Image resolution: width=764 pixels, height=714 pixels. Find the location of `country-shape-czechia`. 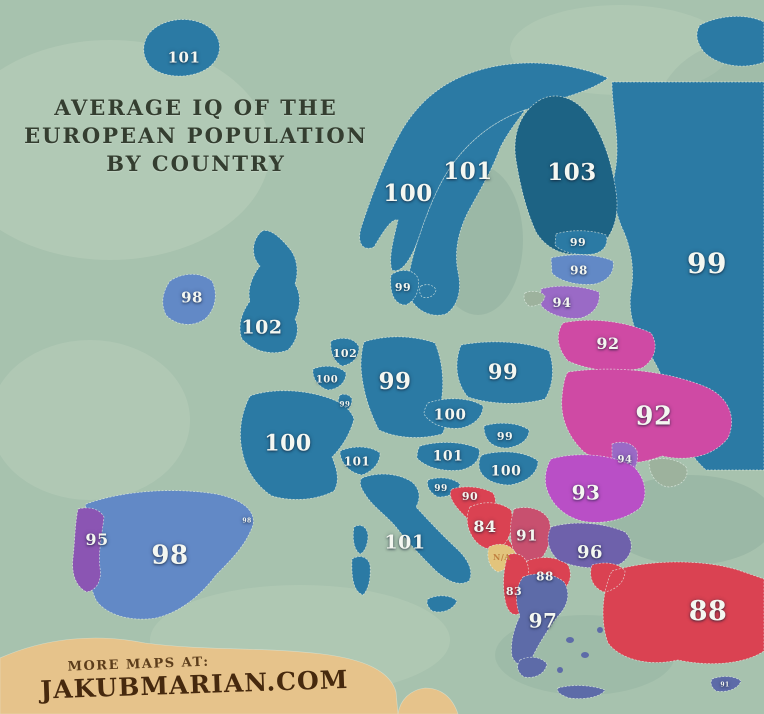

country-shape-czechia is located at coordinates (453, 413).